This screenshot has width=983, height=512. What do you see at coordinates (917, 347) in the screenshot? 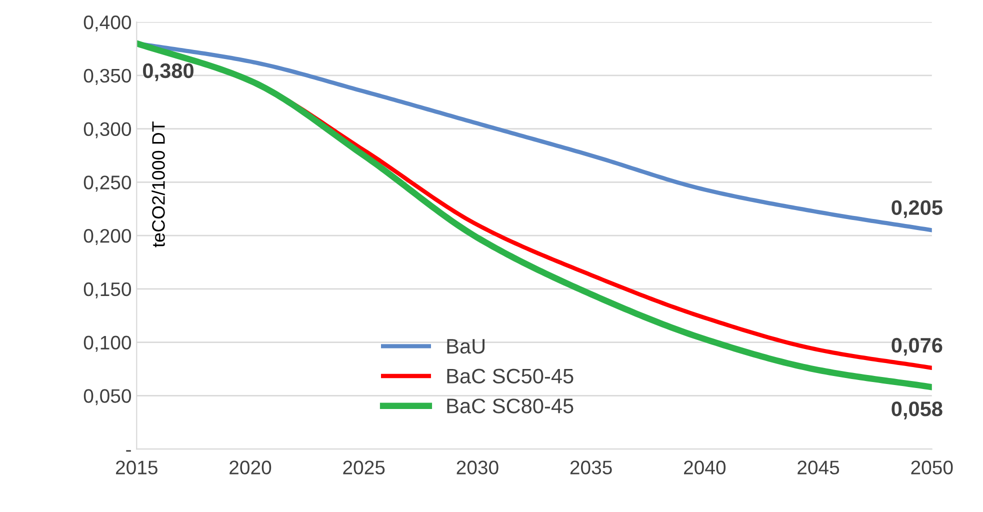
I see `data-label: 0,076` at bounding box center [917, 347].